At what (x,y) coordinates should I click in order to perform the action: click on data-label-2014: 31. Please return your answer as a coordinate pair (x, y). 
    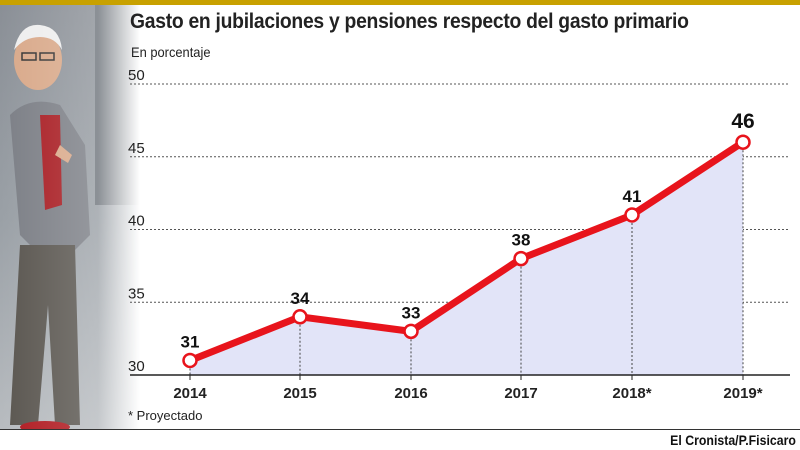
    Looking at the image, I should click on (190, 341).